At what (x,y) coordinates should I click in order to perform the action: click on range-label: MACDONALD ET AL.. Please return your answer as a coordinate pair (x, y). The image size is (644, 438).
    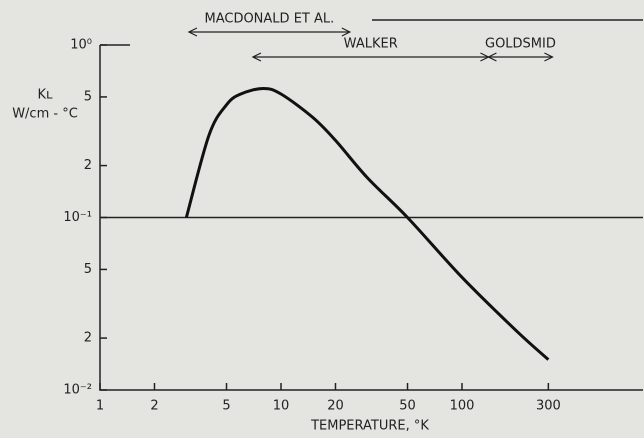
    Looking at the image, I should click on (269, 19).